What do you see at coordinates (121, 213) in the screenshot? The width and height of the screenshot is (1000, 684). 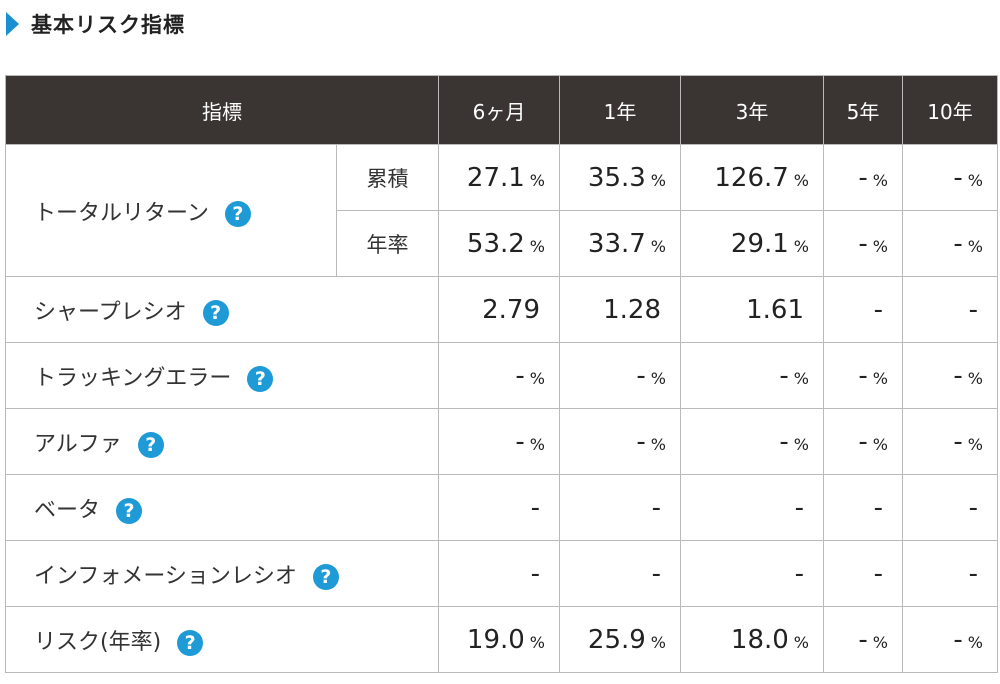 I see `indicator-name: トータルリターン` at bounding box center [121, 213].